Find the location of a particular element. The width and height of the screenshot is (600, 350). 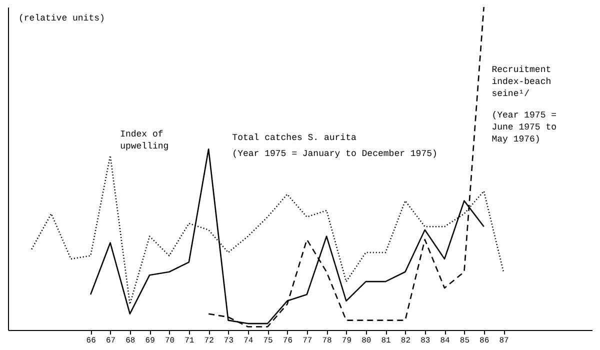

x-tick-label: 71 is located at coordinates (189, 341).